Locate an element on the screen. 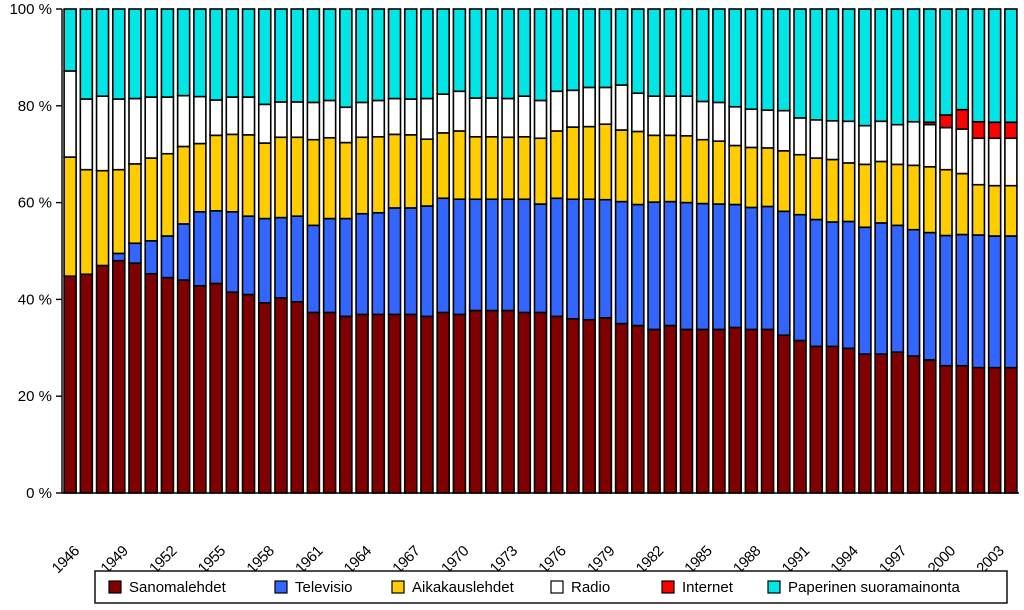  bar-segment-paperinen-suoramainonta-1990 is located at coordinates (783, 60).